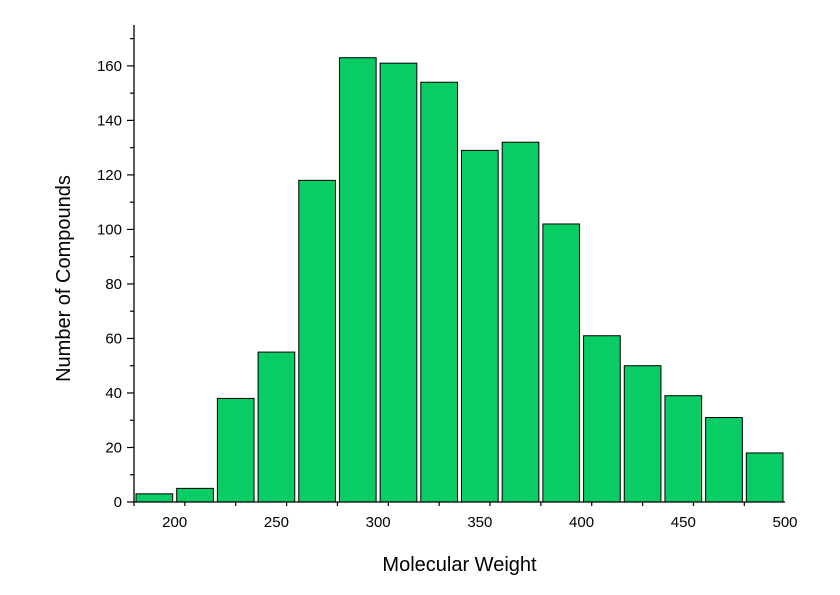 The image size is (840, 595). What do you see at coordinates (113, 338) in the screenshot?
I see `y-tick-label: 60` at bounding box center [113, 338].